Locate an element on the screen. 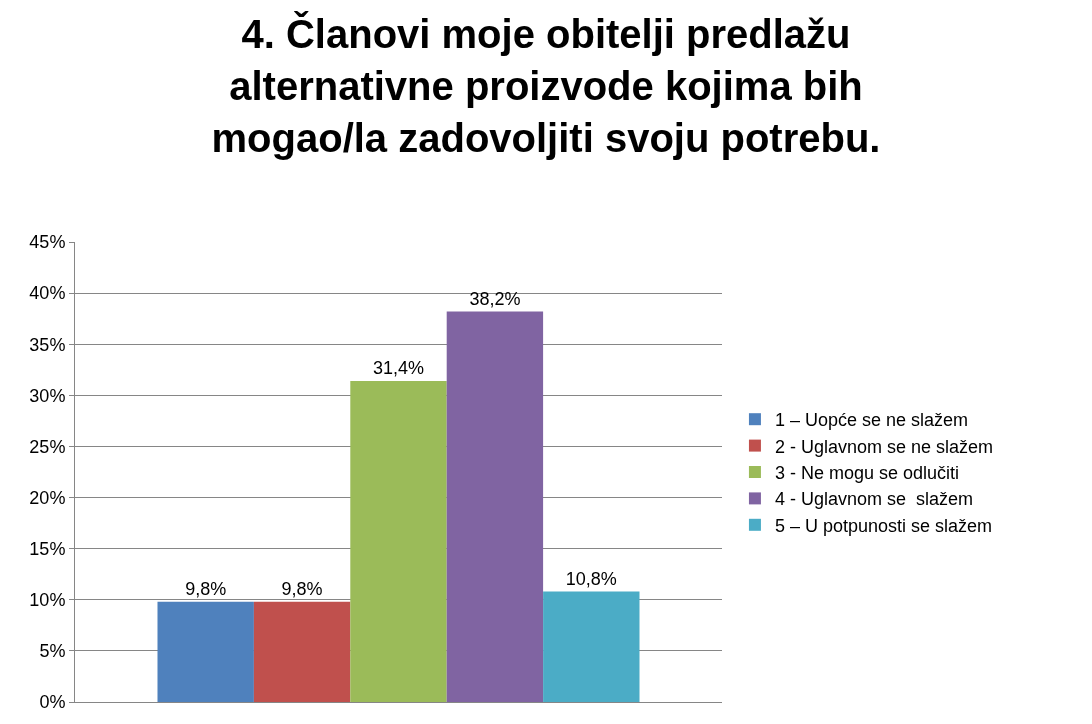 This screenshot has width=1092, height=724. y-tick-label: 20% is located at coordinates (47, 497).